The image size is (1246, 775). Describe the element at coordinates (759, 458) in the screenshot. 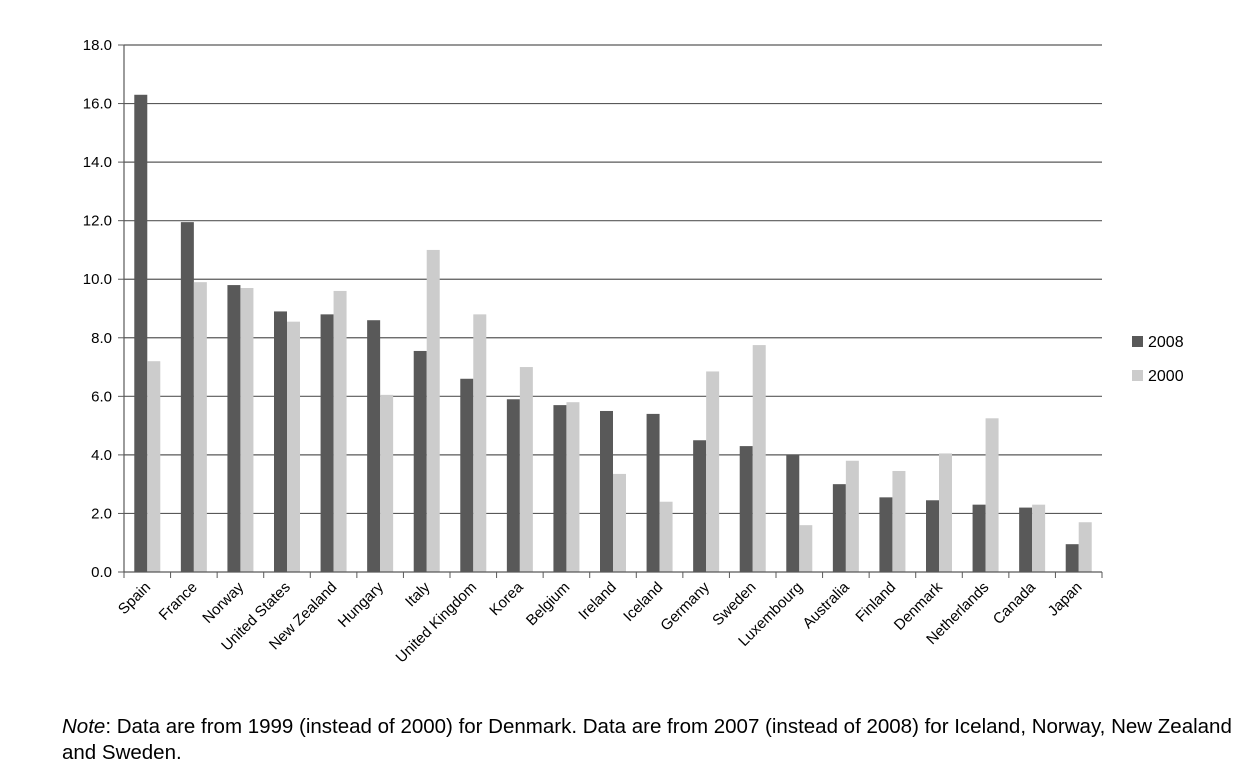

I see `bar-2000-sweden` at that location.